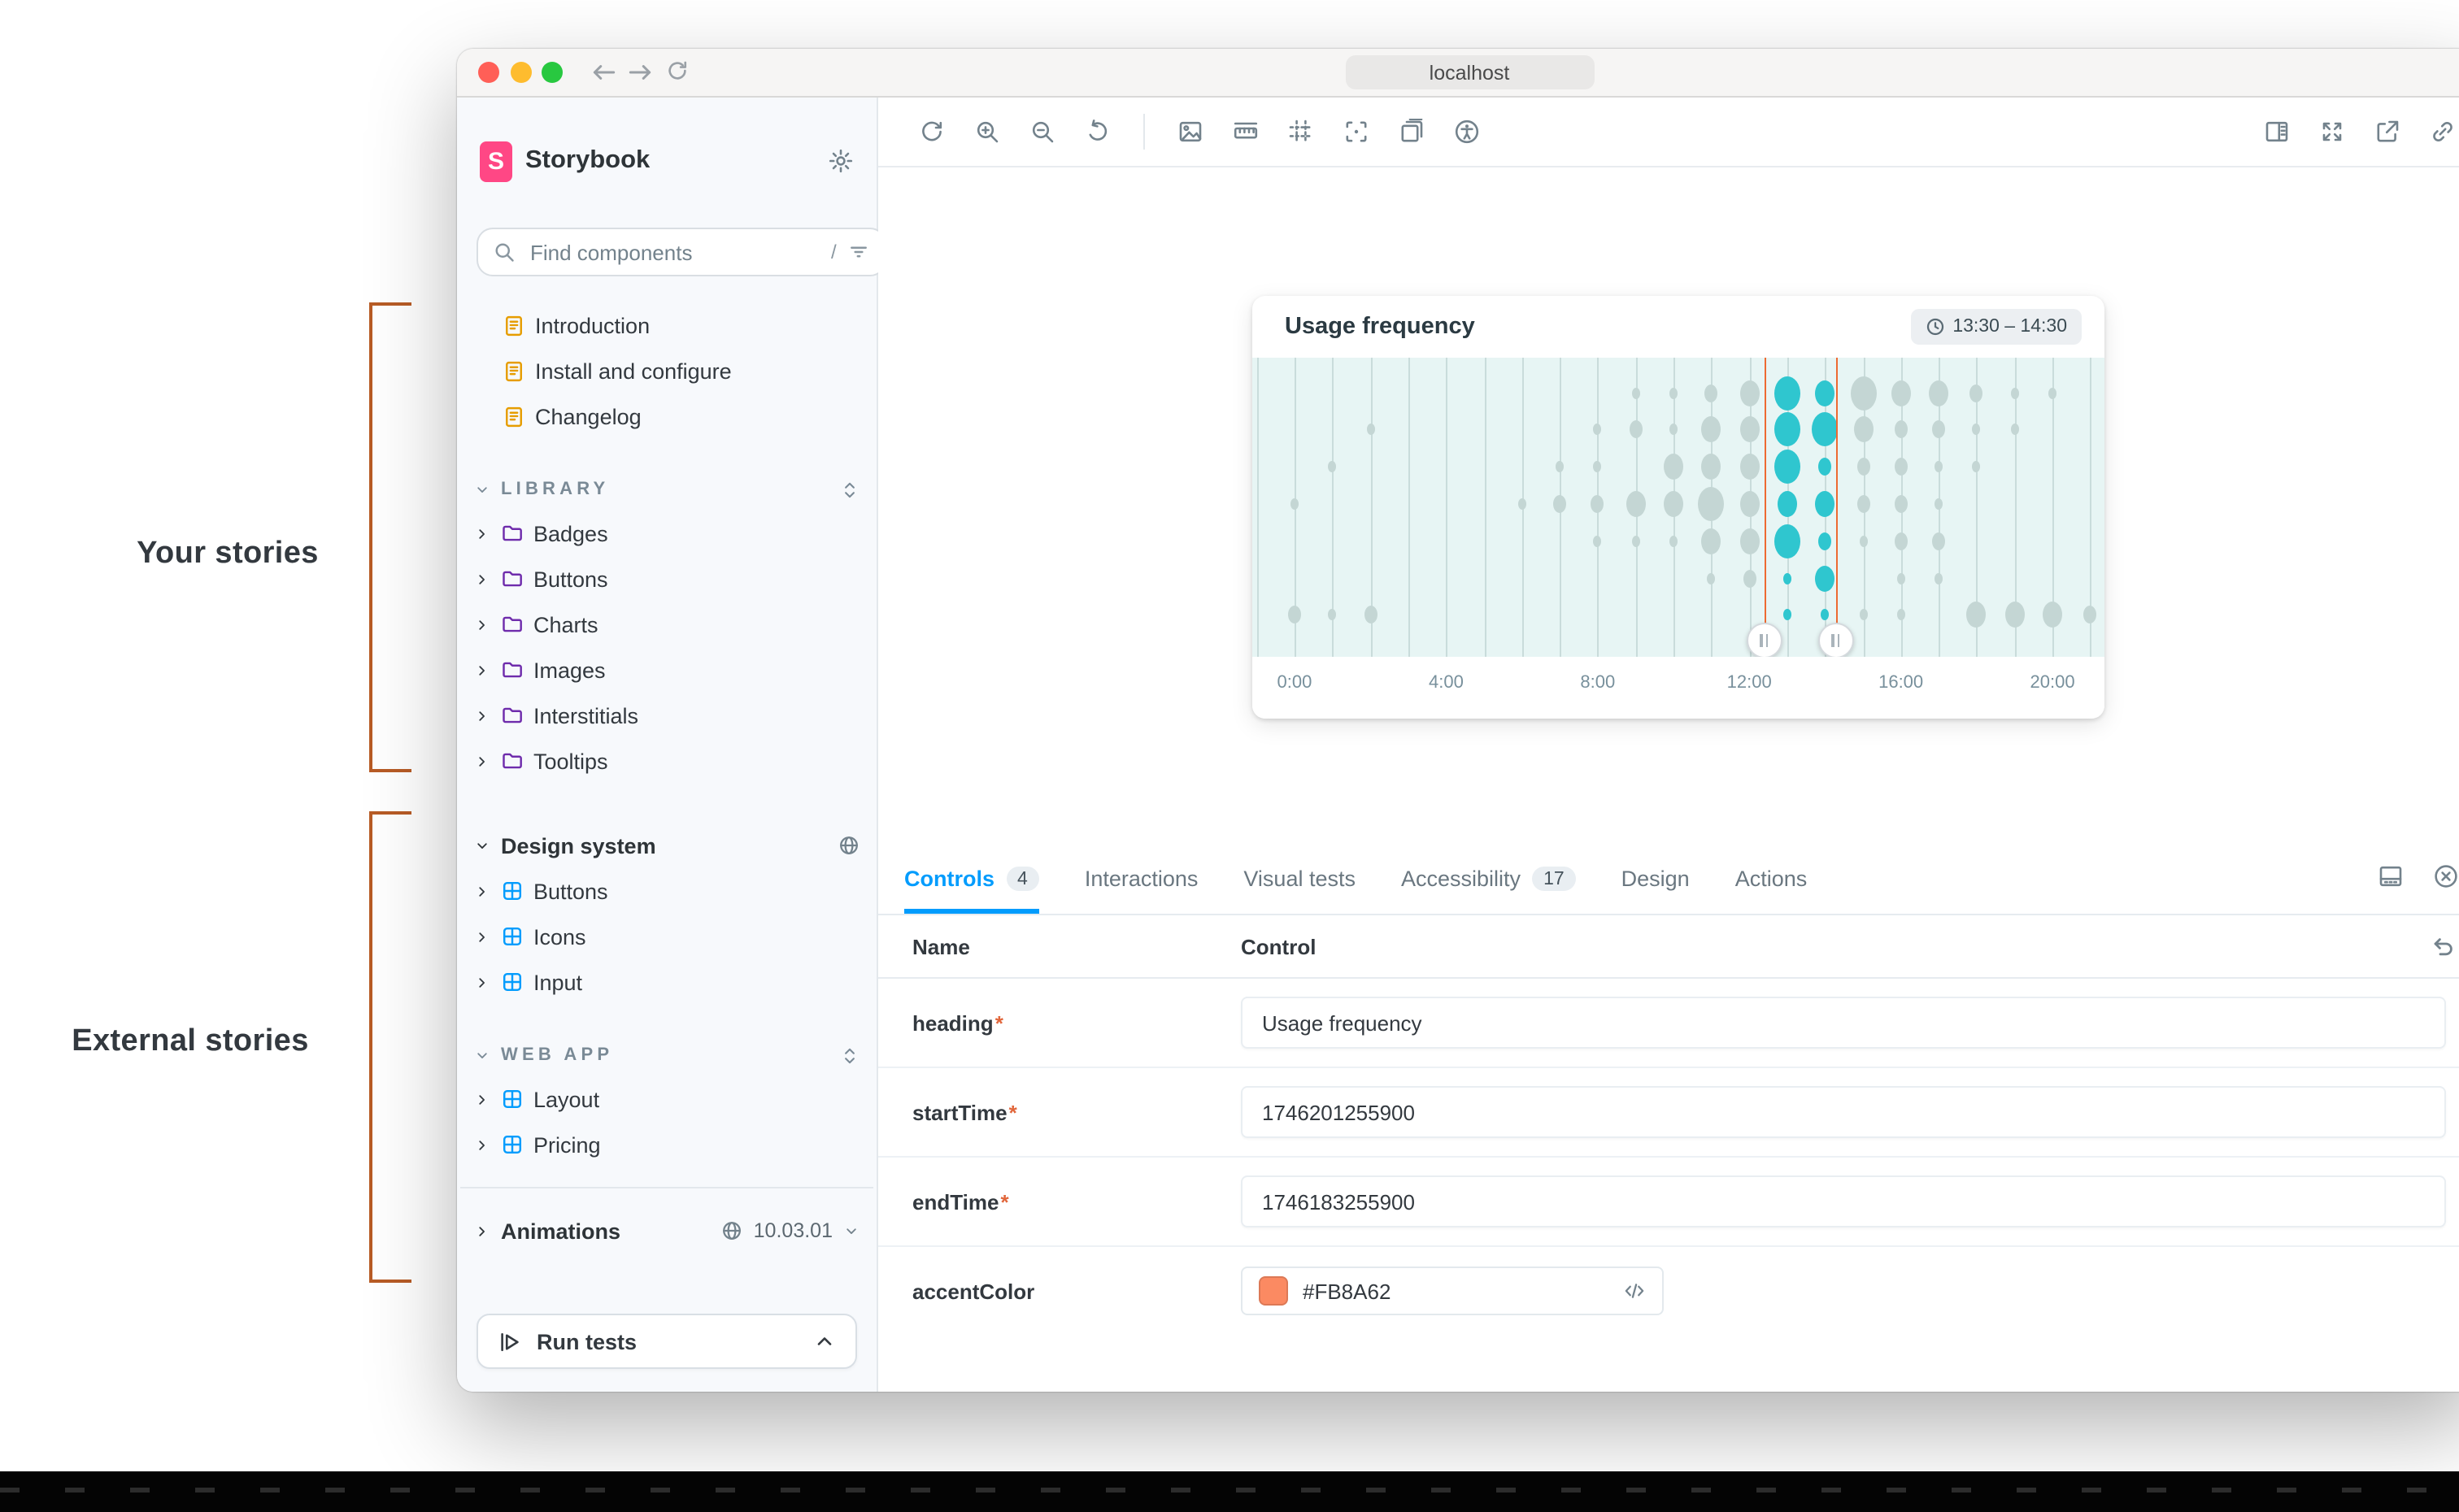 The image size is (2459, 1512). What do you see at coordinates (1749, 683) in the screenshot?
I see `axis-tick-12-00: 12:00` at bounding box center [1749, 683].